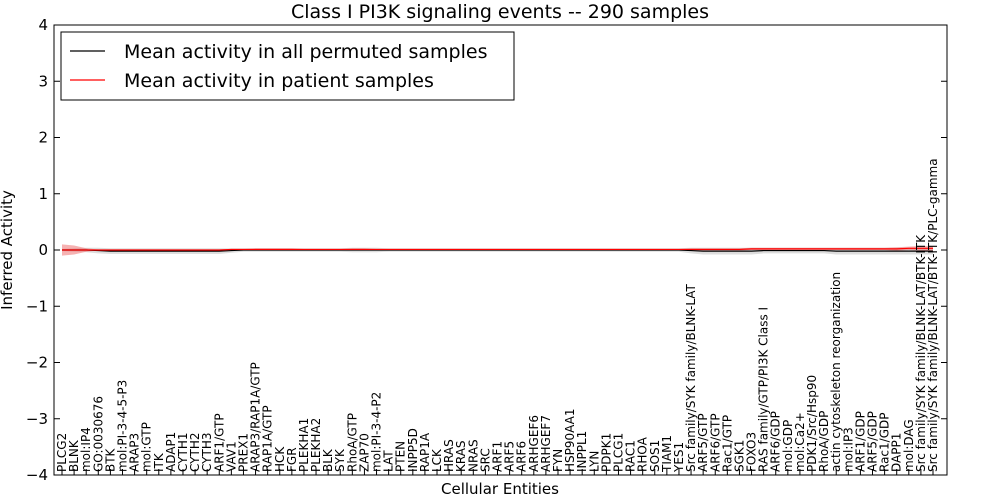  Describe the element at coordinates (292, 459) in the screenshot. I see `x-tick-label: FGR` at that location.